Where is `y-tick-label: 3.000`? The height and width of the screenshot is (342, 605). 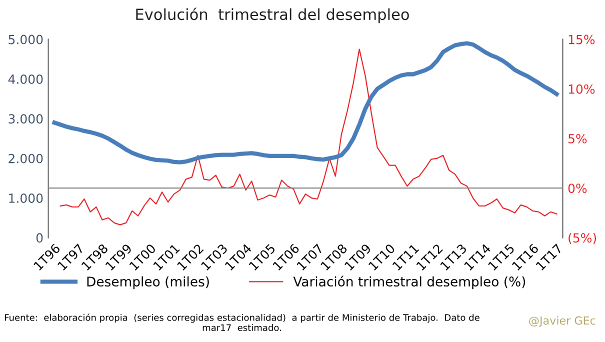 y-tick-label: 3.000 is located at coordinates (25, 119).